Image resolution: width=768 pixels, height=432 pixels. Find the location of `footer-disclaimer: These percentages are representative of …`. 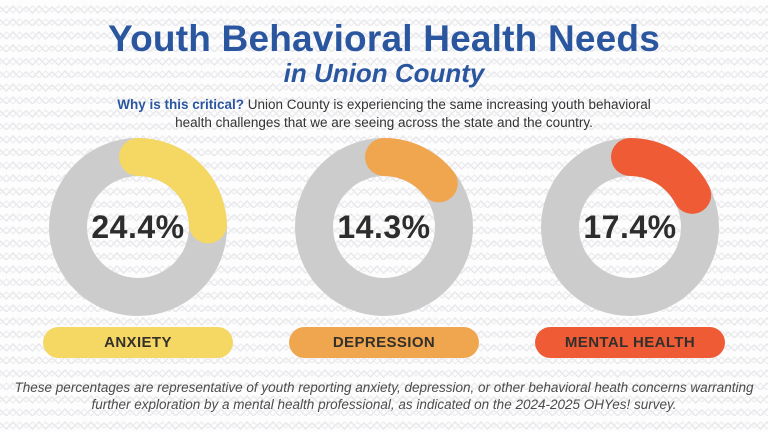

footer-disclaimer: These percentages are representative of … is located at coordinates (384, 396).